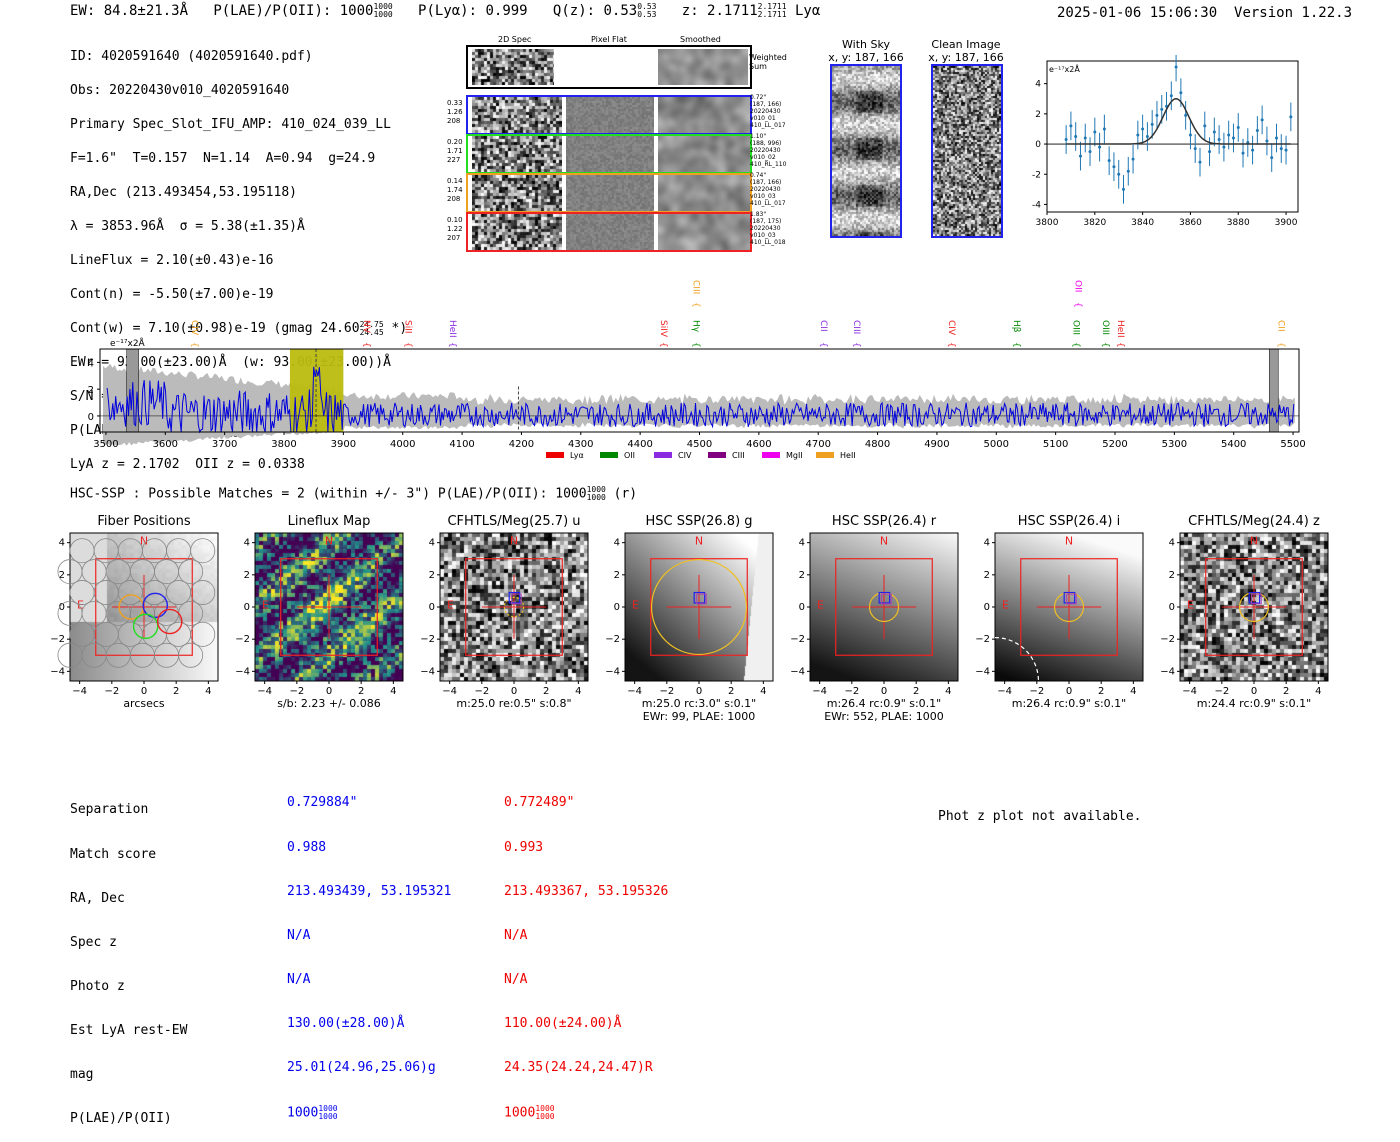 Image resolution: width=1400 pixels, height=1142 pixels. Describe the element at coordinates (700, 400) in the screenshot. I see `spectrum-flux-line` at that location.